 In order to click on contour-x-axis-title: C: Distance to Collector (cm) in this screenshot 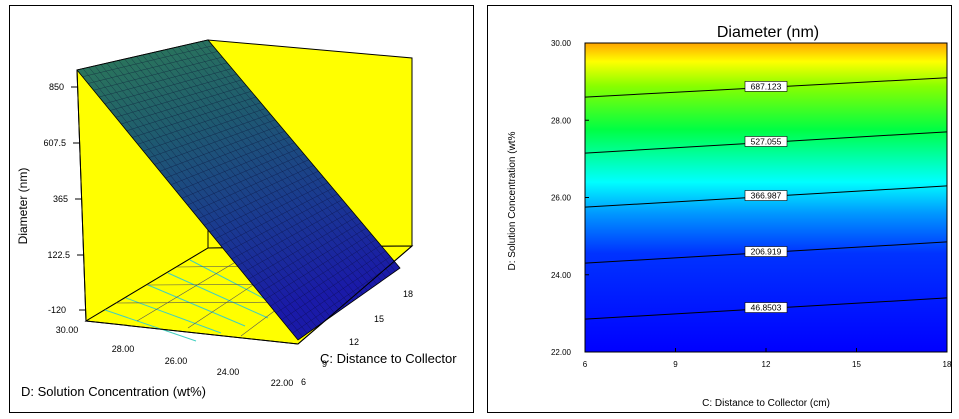, I will do `click(766, 403)`.